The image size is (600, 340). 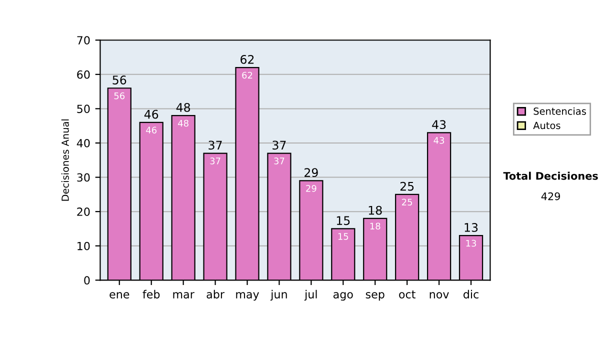 I want to click on x-tick-label: may, so click(x=248, y=296).